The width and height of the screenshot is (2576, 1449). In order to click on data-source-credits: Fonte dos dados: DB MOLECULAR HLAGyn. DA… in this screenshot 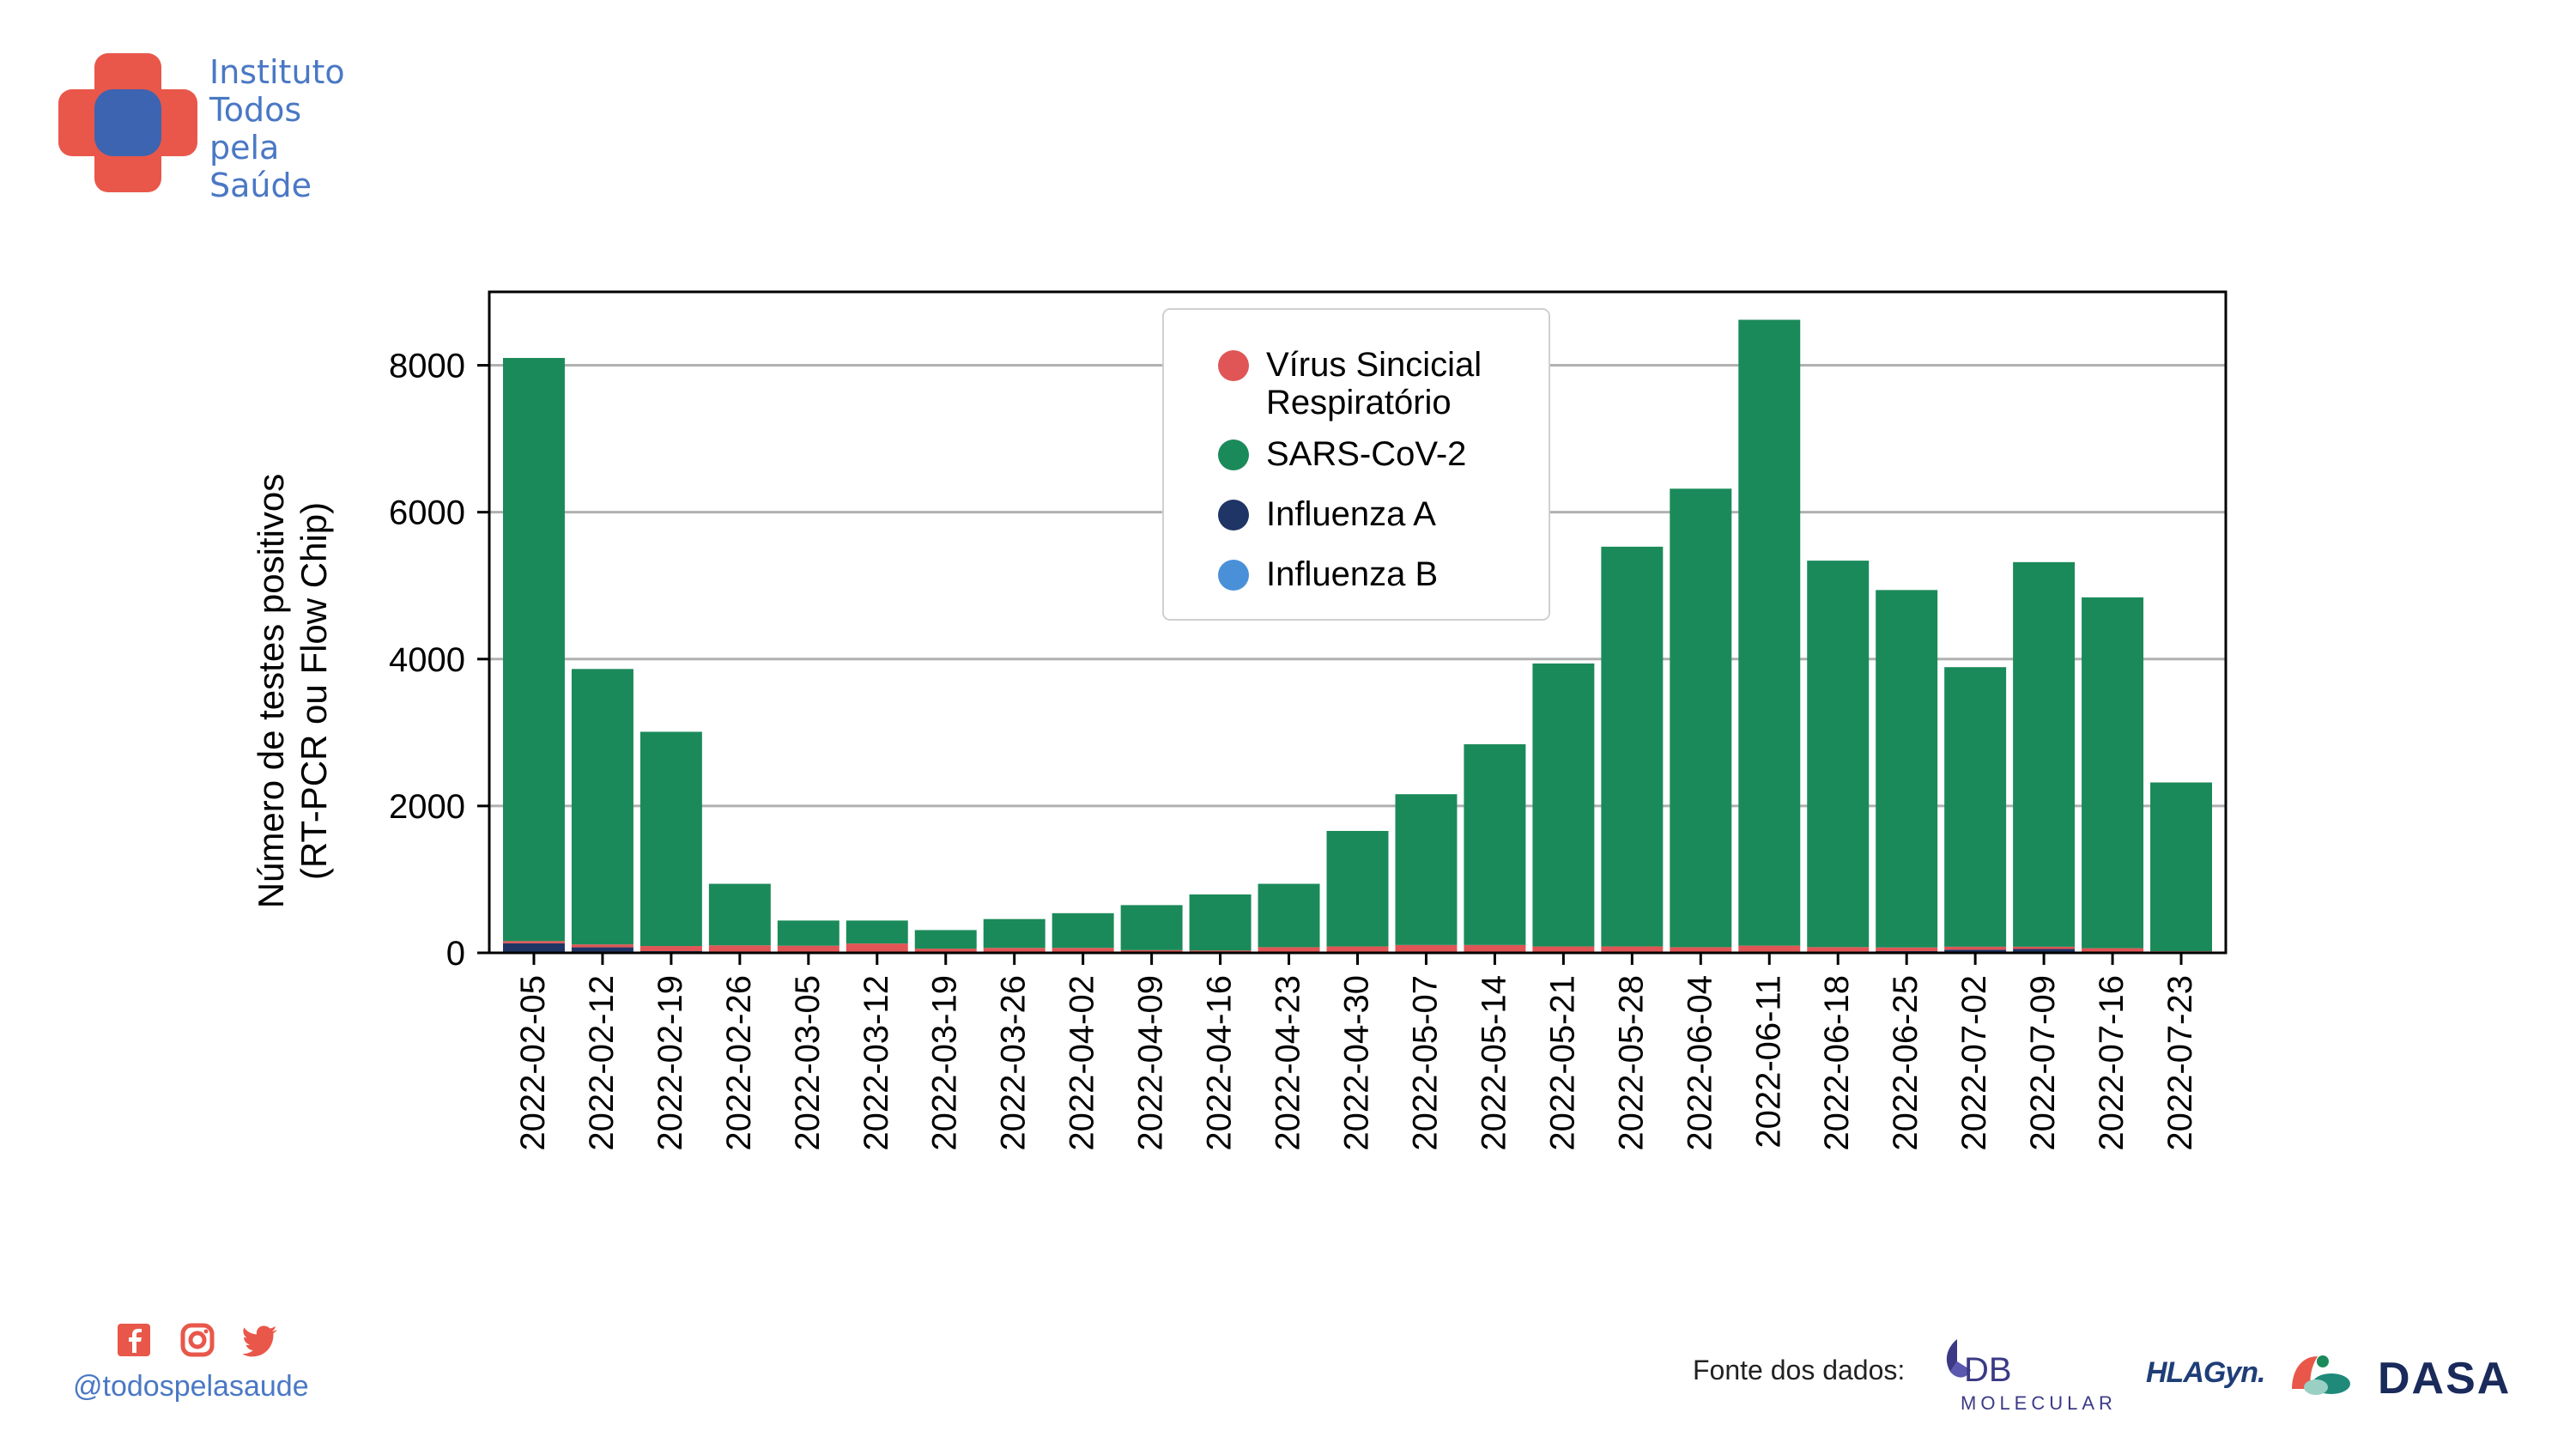, I will do `click(2111, 1378)`.